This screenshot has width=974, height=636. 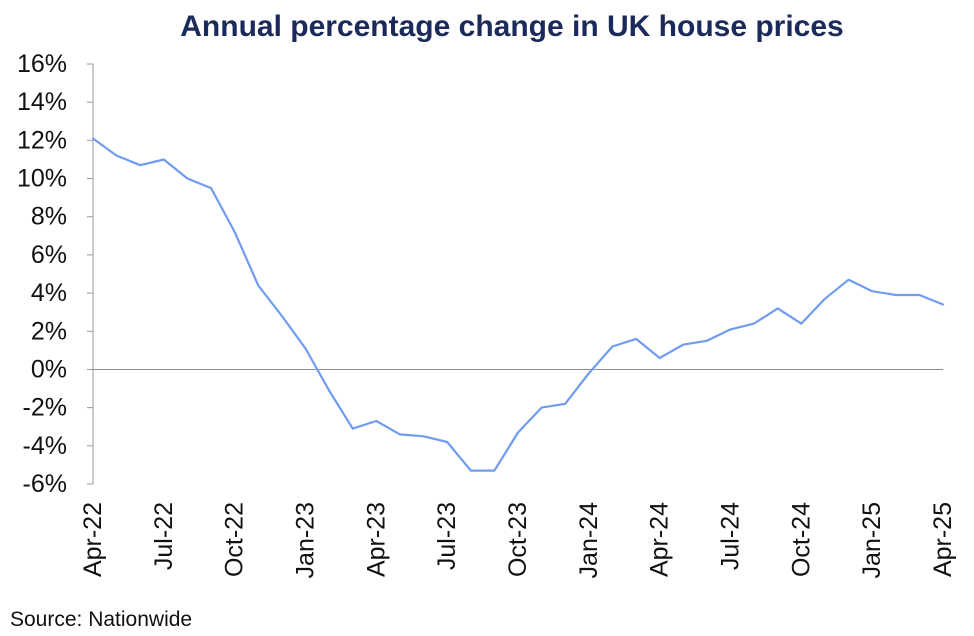 What do you see at coordinates (42, 140) in the screenshot?
I see `y-tick-label: 12%` at bounding box center [42, 140].